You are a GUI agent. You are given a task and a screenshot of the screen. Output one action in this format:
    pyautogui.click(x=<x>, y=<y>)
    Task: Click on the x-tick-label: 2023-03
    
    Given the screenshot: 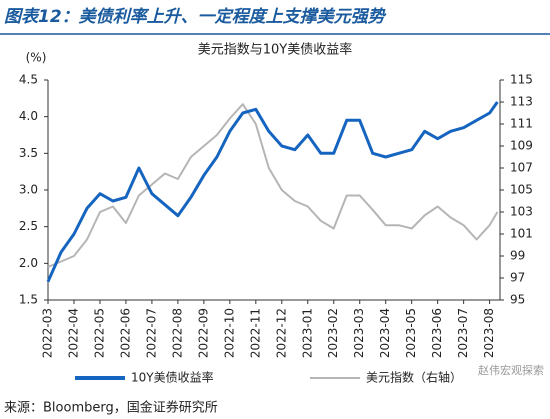 What is the action you would take?
    pyautogui.click(x=359, y=333)
    